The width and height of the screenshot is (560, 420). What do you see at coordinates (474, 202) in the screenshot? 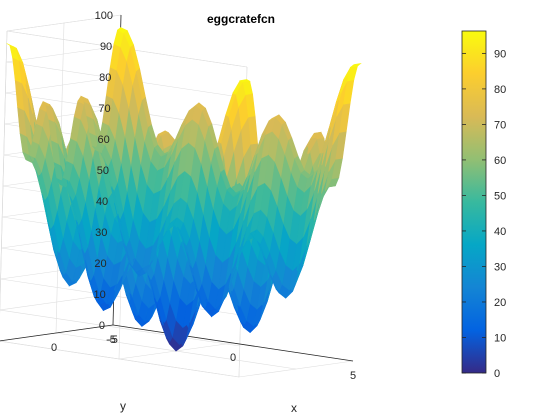
I see `colorbar-gradient` at bounding box center [474, 202].